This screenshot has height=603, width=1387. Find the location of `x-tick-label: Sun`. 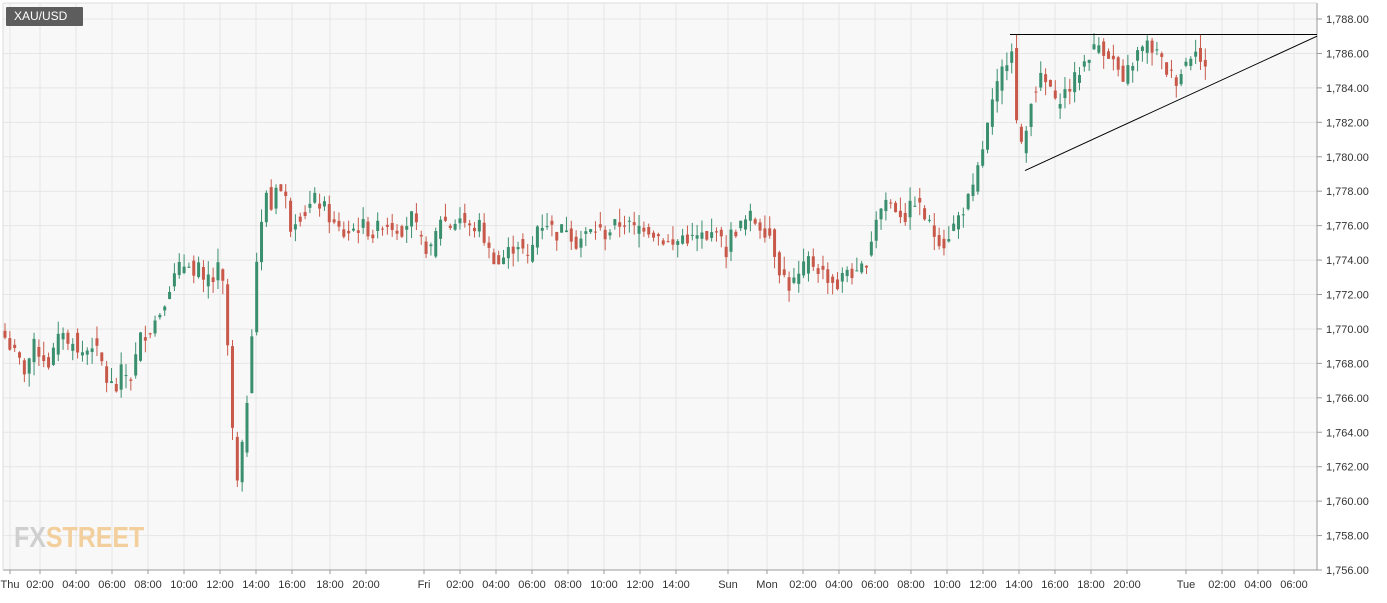

x-tick-label: Sun is located at coordinates (728, 585).